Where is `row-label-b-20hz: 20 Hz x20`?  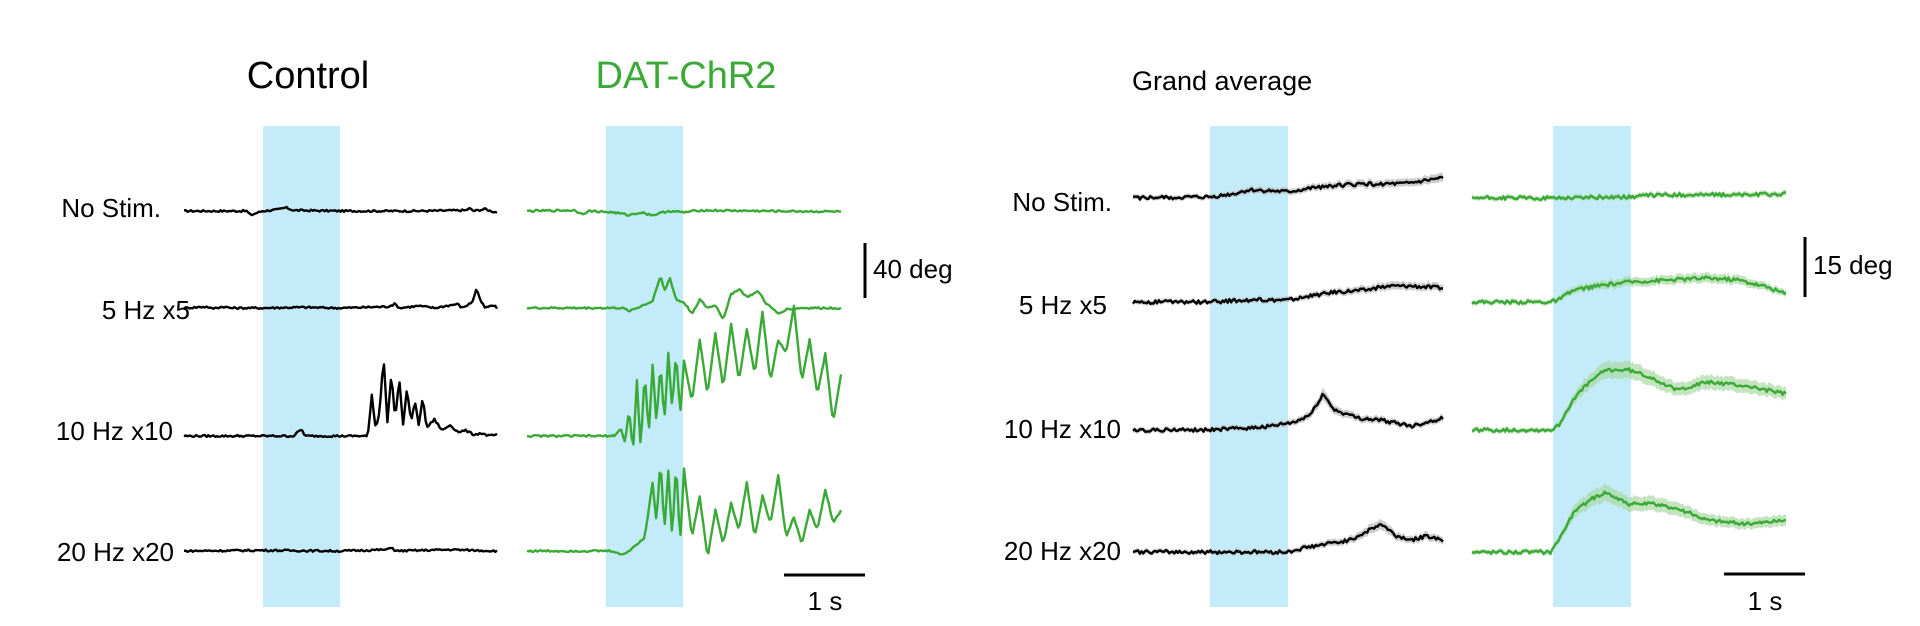 row-label-b-20hz: 20 Hz x20 is located at coordinates (1062, 551).